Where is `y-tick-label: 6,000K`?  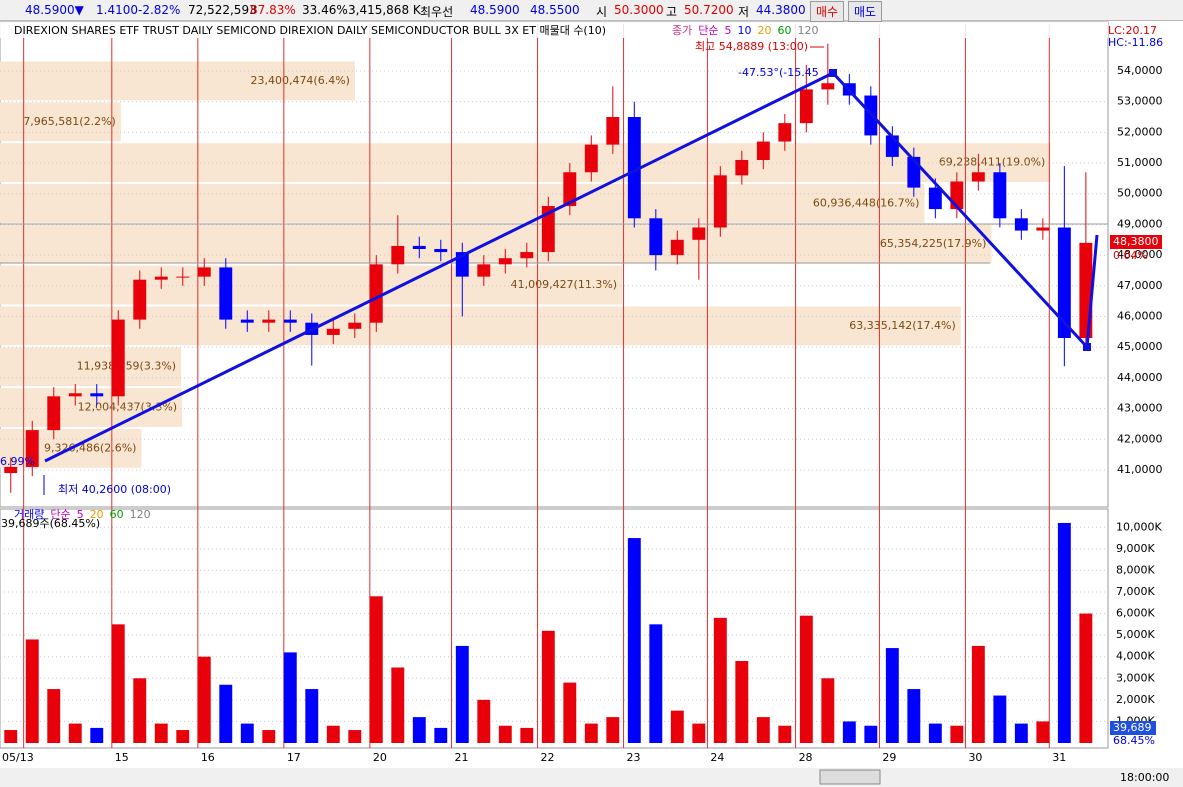
y-tick-label: 6,000K is located at coordinates (1135, 613).